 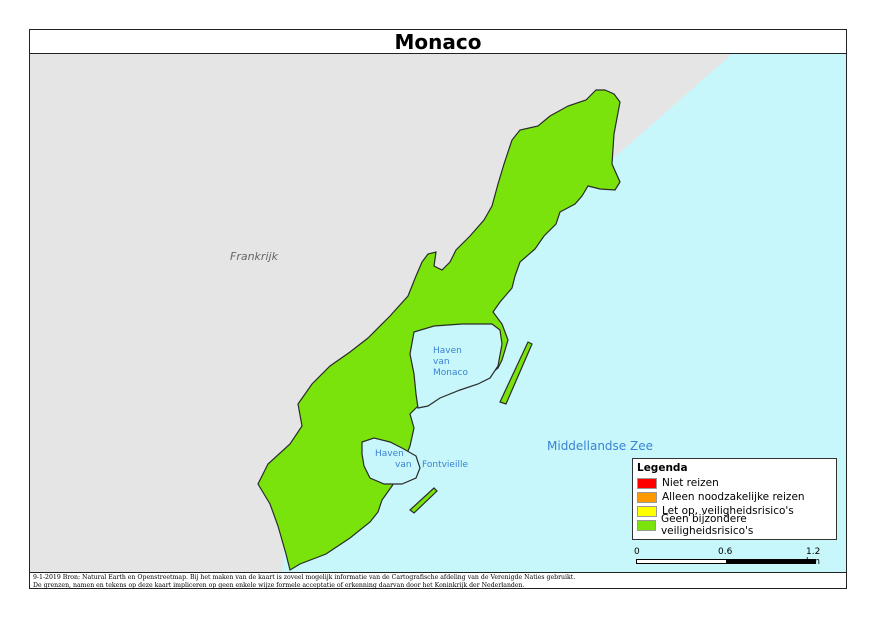 What do you see at coordinates (423, 500) in the screenshot?
I see `breakwater-fontvieille` at bounding box center [423, 500].